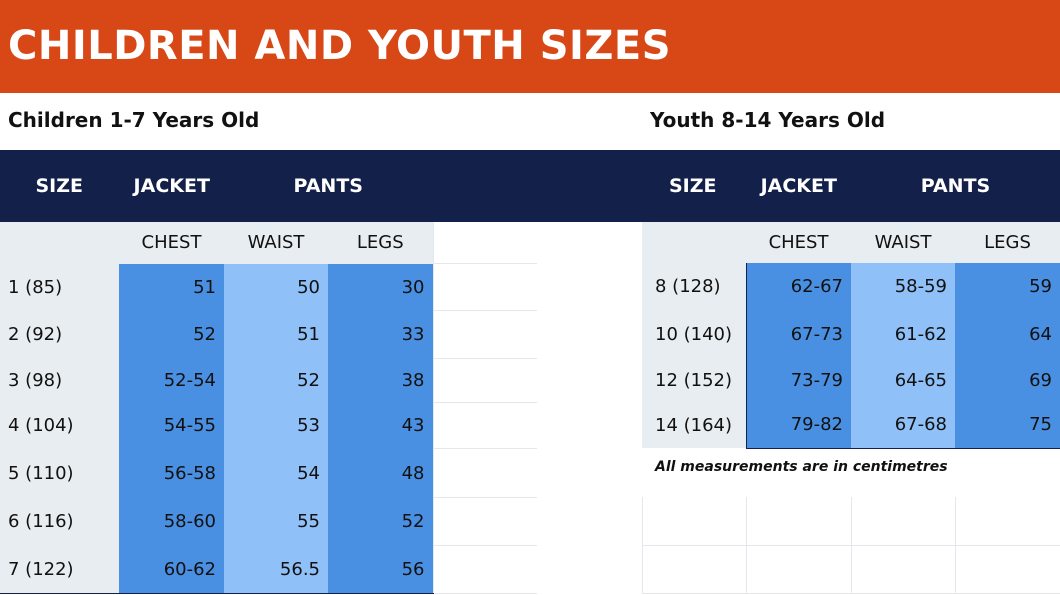 The image size is (1060, 595). I want to click on waist-cell: 56.5, so click(276, 569).